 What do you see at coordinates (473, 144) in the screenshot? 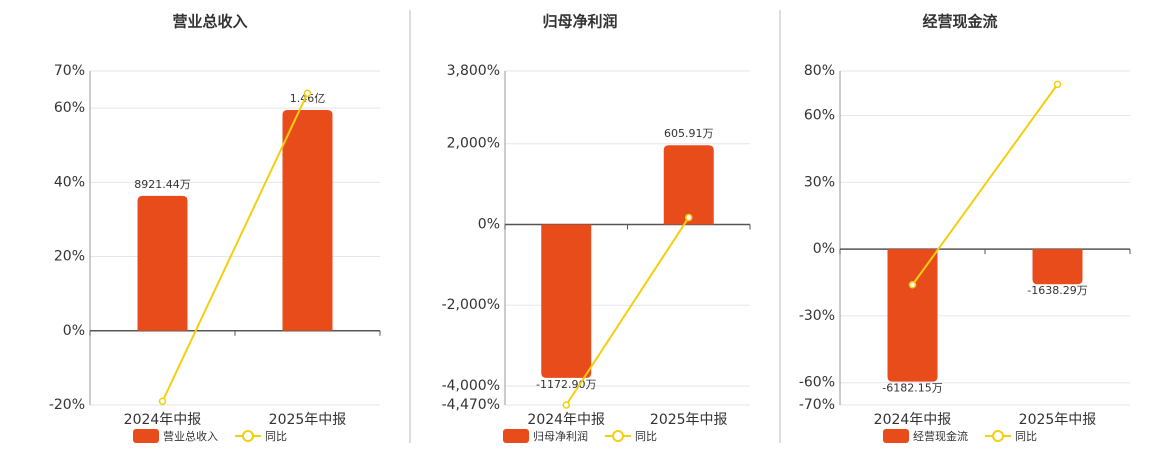
I see `y-tick-label: 2,000%` at bounding box center [473, 144].